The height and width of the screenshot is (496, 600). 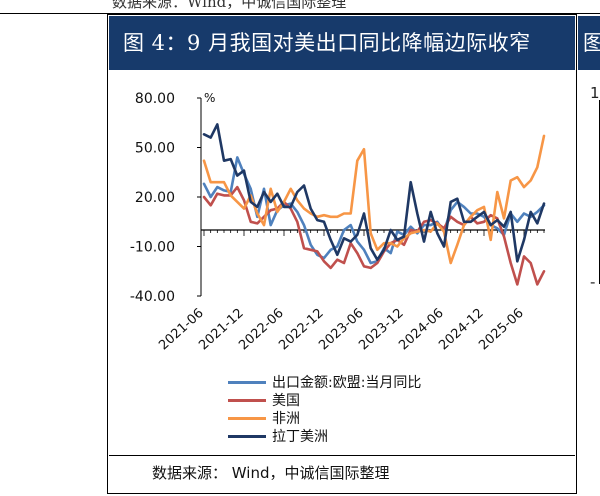 I want to click on y-tick-label: 80.00, so click(x=155, y=99).